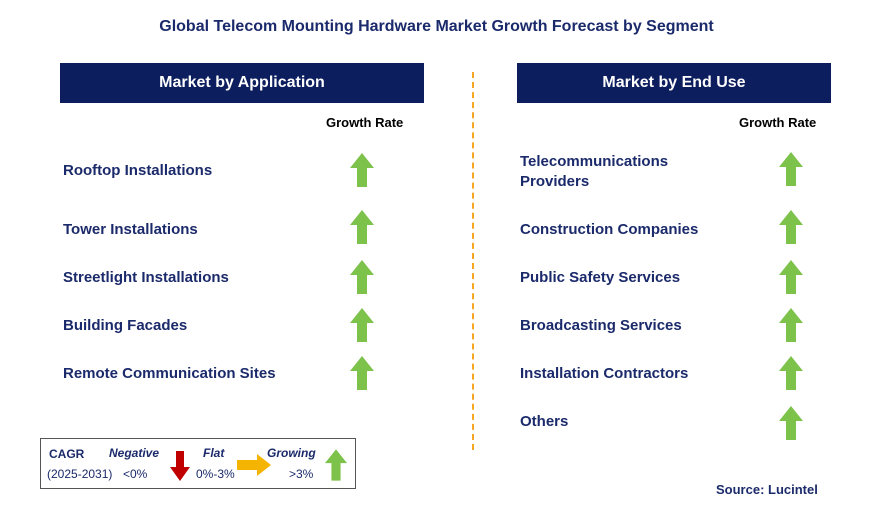  What do you see at coordinates (291, 453) in the screenshot?
I see `legend-growing-label: Growing` at bounding box center [291, 453].